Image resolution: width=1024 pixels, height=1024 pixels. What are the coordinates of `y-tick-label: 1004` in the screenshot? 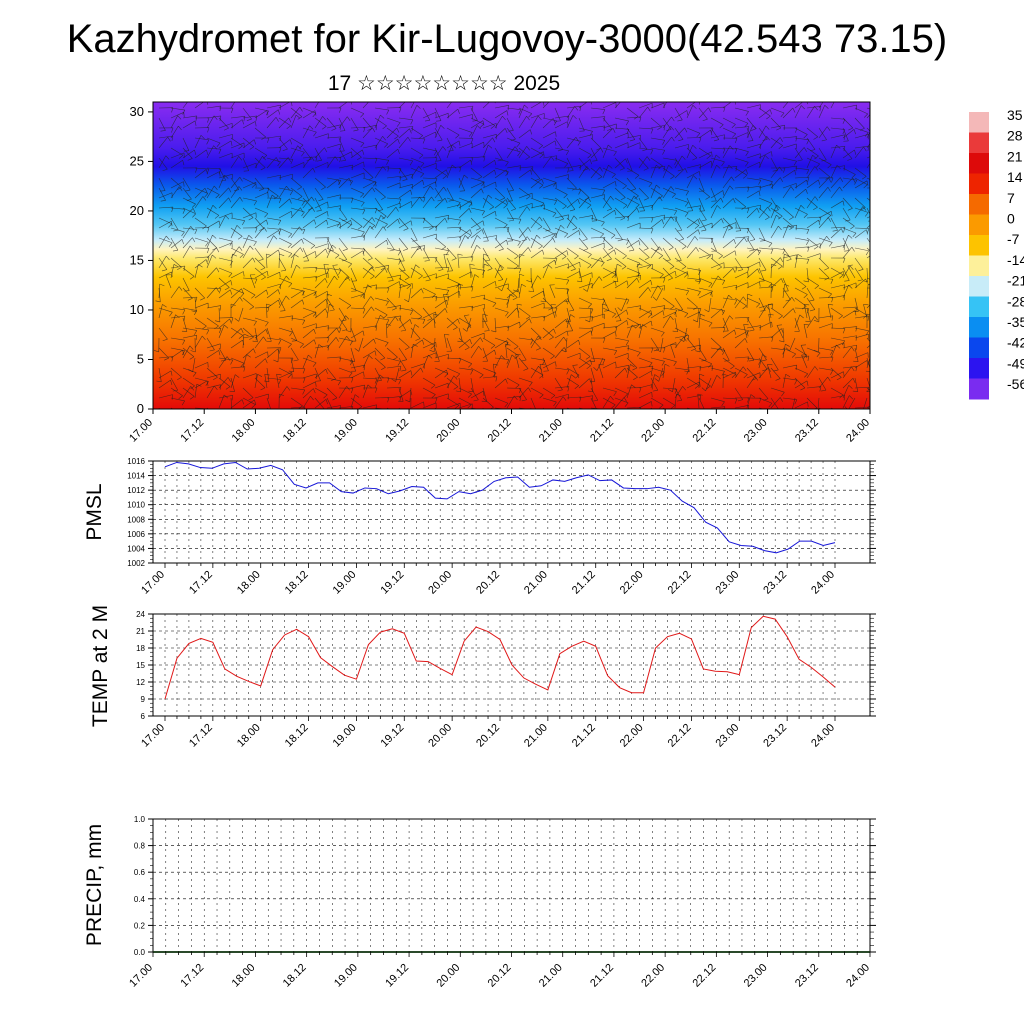 It's located at (136, 548).